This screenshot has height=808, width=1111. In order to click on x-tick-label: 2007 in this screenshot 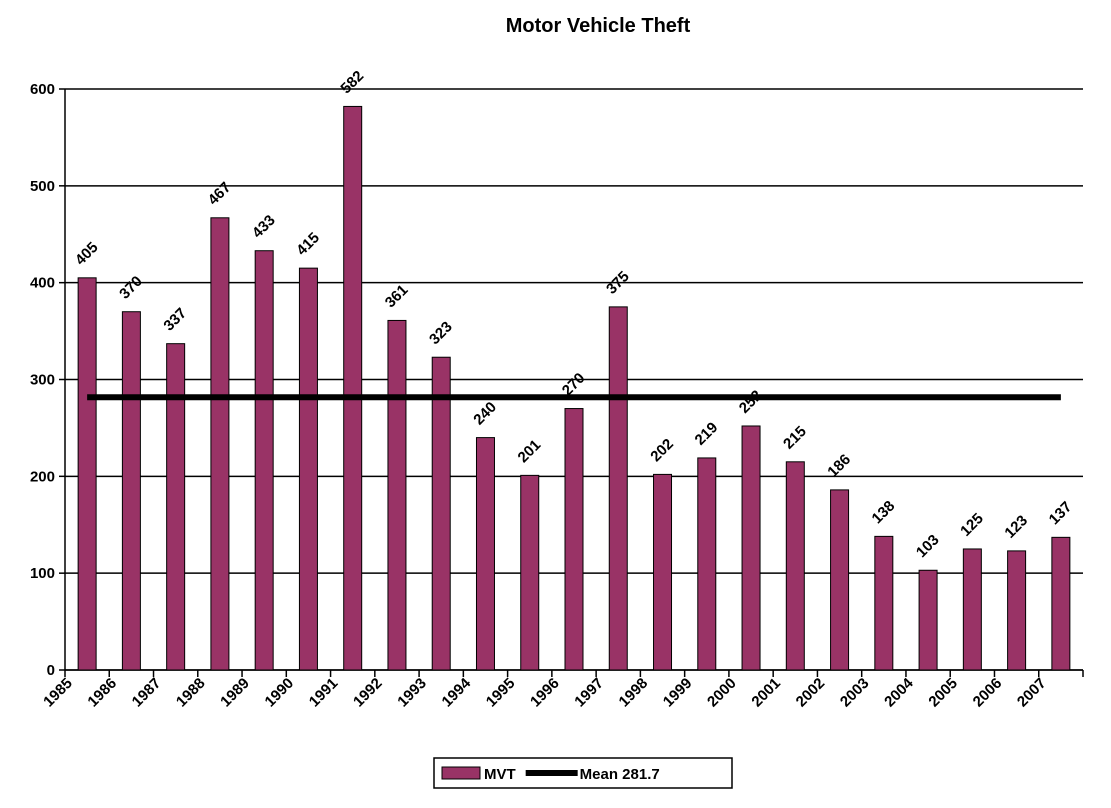, I will do `click(1032, 693)`.